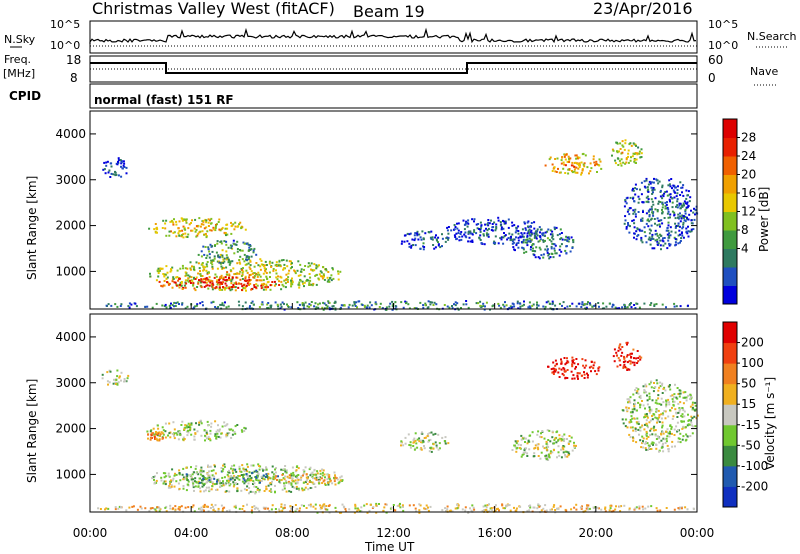 The image size is (800, 554). Describe the element at coordinates (730, 221) in the screenshot. I see `colorbar-segment` at that location.